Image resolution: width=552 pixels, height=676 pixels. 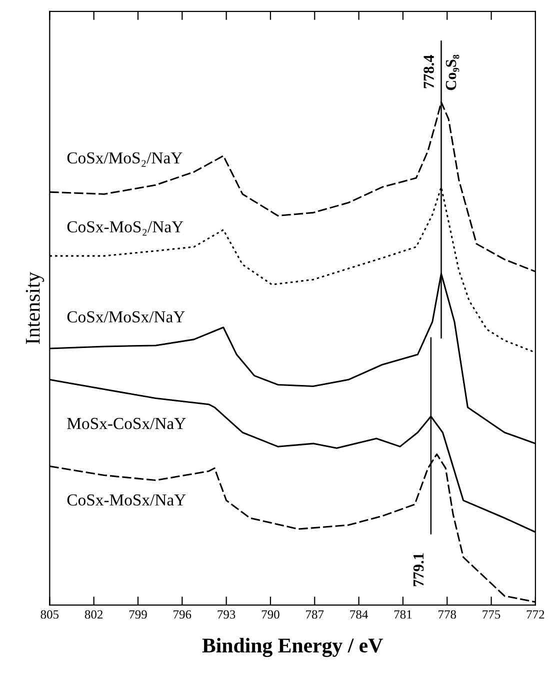 I want to click on ref-line-label: 779.1, so click(x=418, y=569).